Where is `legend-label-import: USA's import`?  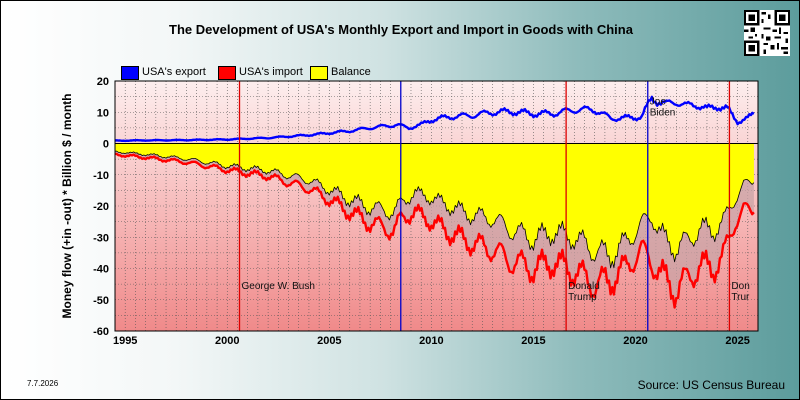
legend-label-import: USA's import is located at coordinates (271, 72).